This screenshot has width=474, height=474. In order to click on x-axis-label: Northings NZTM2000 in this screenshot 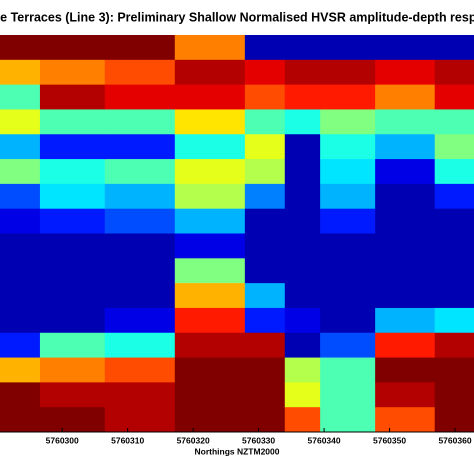, I will do `click(236, 451)`.